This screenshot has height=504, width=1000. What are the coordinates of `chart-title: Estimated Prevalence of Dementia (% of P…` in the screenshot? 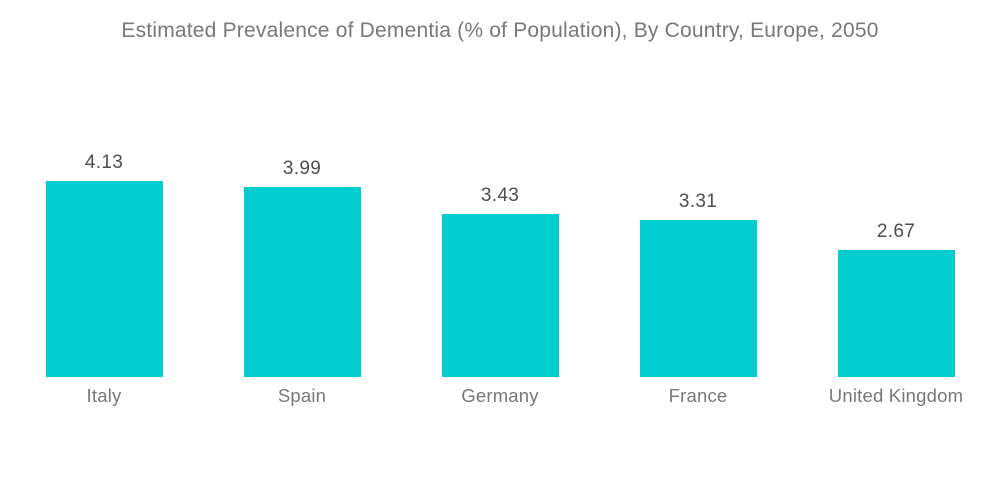 It's located at (500, 30).